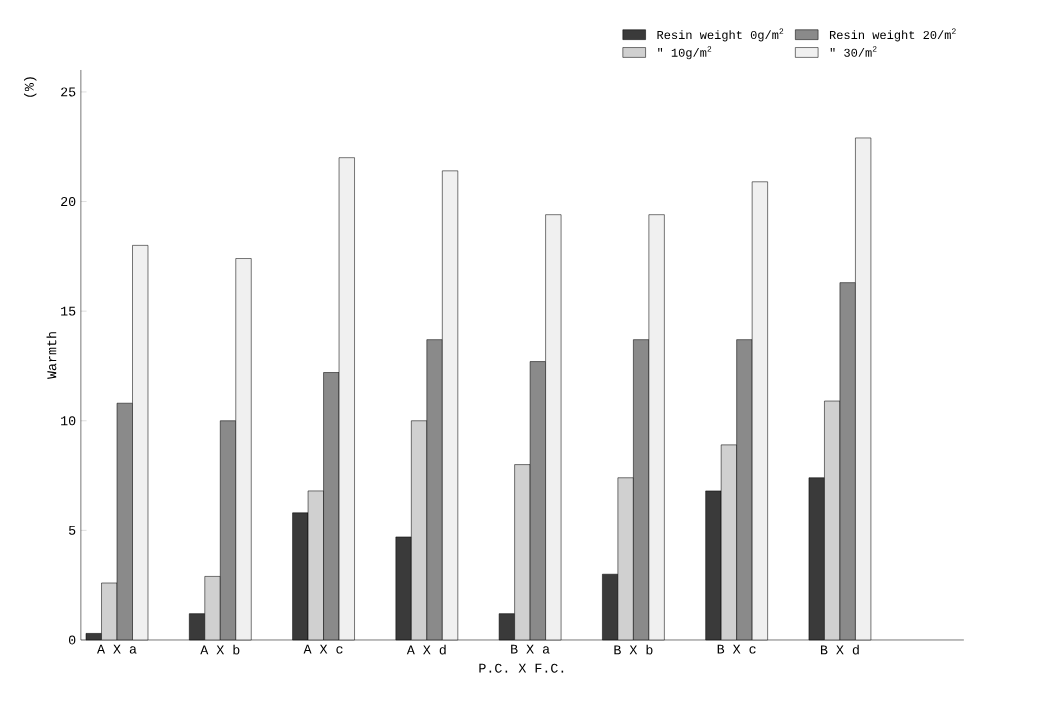 Image resolution: width=1043 pixels, height=706 pixels. Describe the element at coordinates (51, 355) in the screenshot. I see `y-axis-title: Warmth` at that location.